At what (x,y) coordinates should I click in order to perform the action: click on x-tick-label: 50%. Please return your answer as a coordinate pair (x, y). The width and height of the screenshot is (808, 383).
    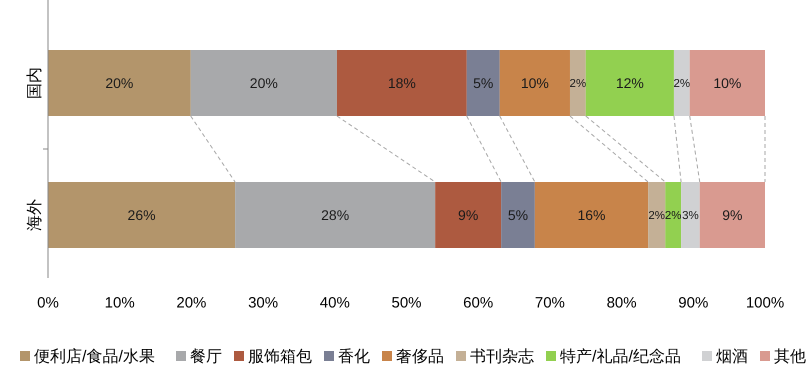
    Looking at the image, I should click on (406, 303).